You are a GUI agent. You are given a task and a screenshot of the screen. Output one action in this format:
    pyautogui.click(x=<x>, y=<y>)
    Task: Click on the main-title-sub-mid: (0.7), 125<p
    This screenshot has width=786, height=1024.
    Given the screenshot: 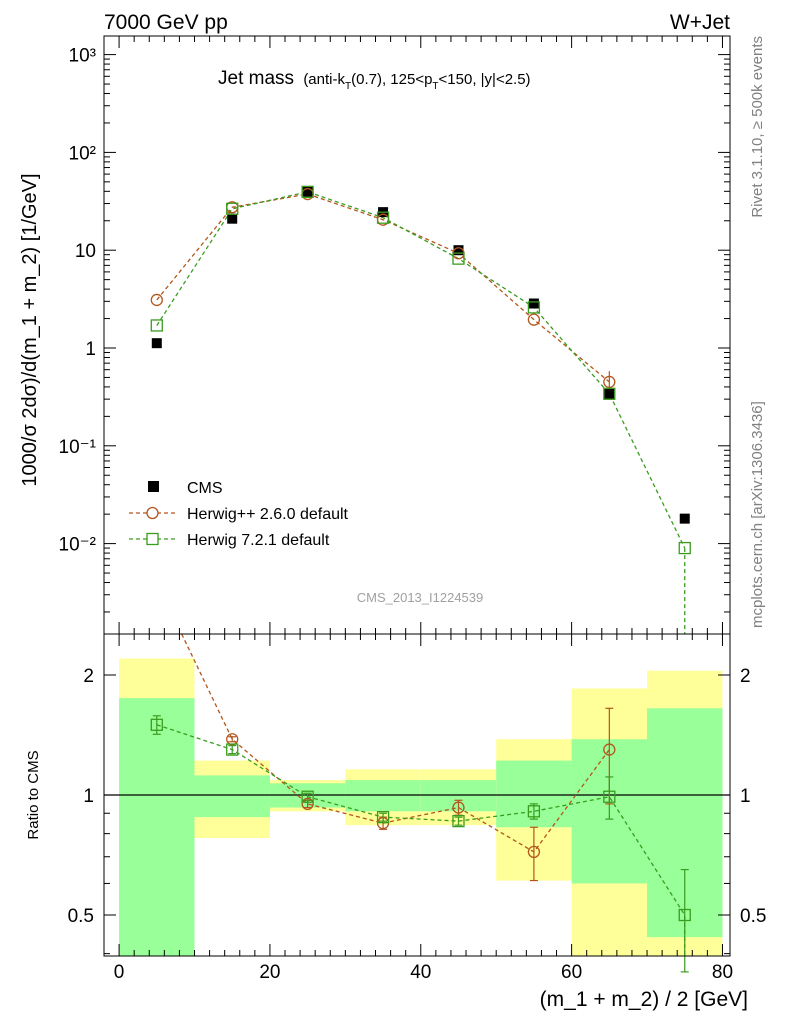 What is the action you would take?
    pyautogui.click(x=391, y=79)
    